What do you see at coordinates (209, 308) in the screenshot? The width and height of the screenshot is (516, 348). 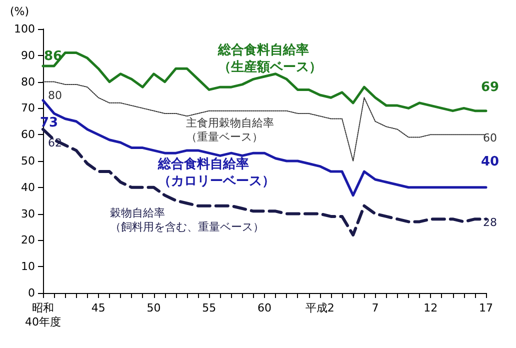 I see `x-tick-label: 55` at bounding box center [209, 308].